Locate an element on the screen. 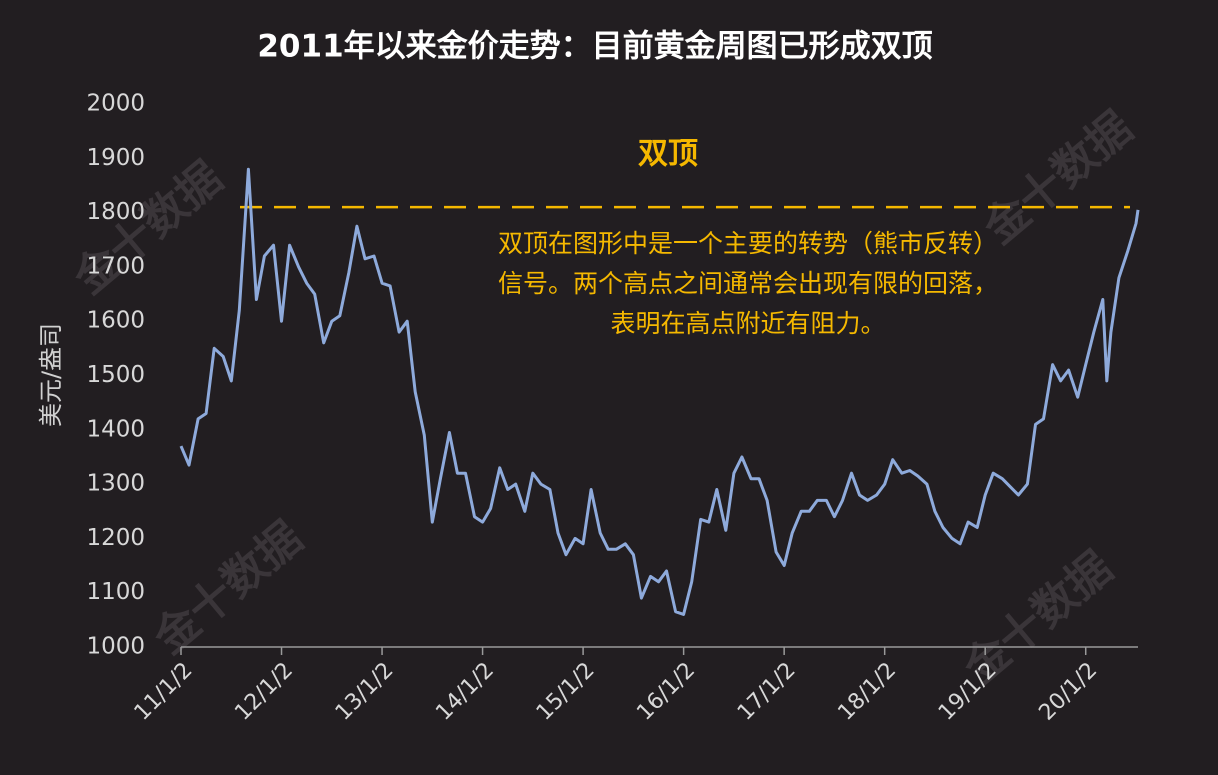  x-tick-label: 18/1/2 is located at coordinates (867, 692).